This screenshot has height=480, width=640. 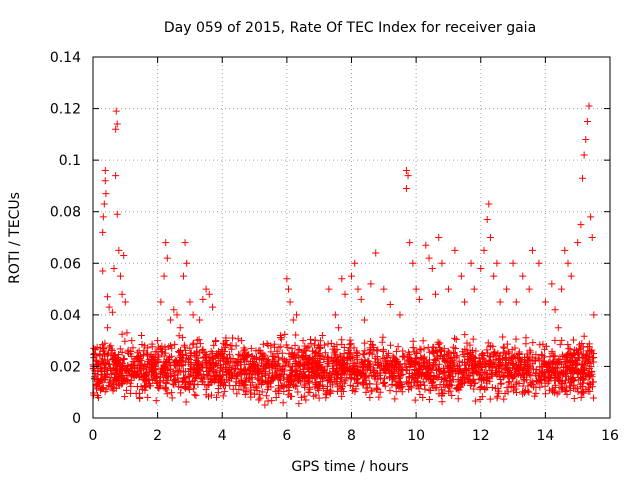 I want to click on y-tick-label: 0.14, so click(x=65, y=58).